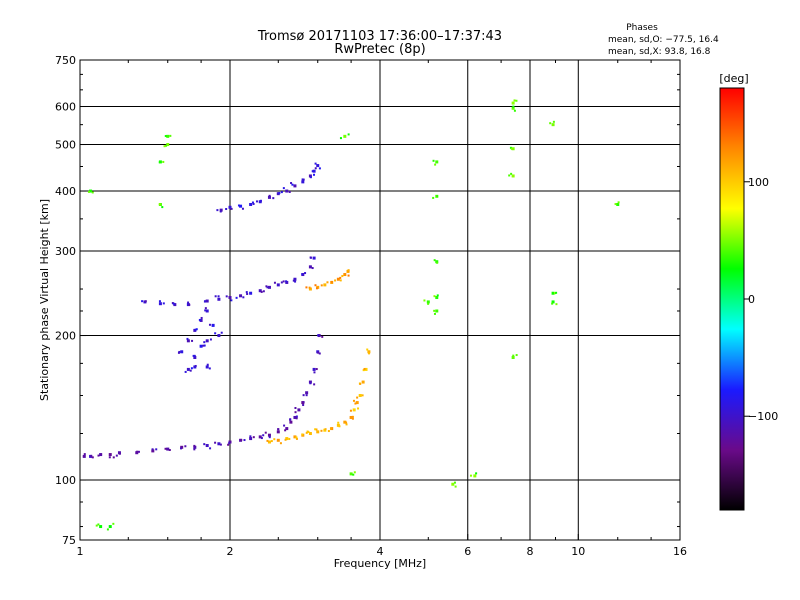  Describe the element at coordinates (732, 299) in the screenshot. I see `colorbar` at that location.